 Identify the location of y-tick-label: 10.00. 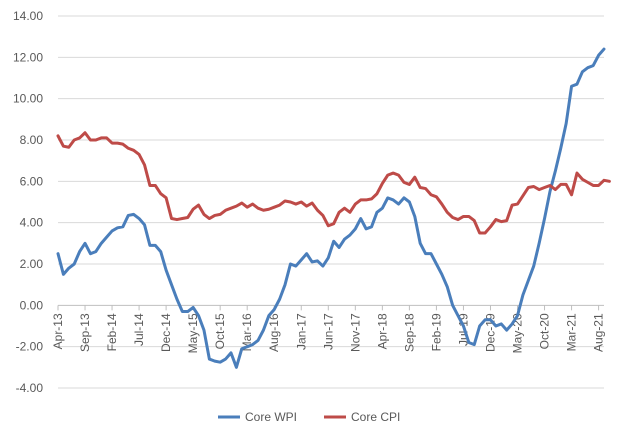
(28, 99).